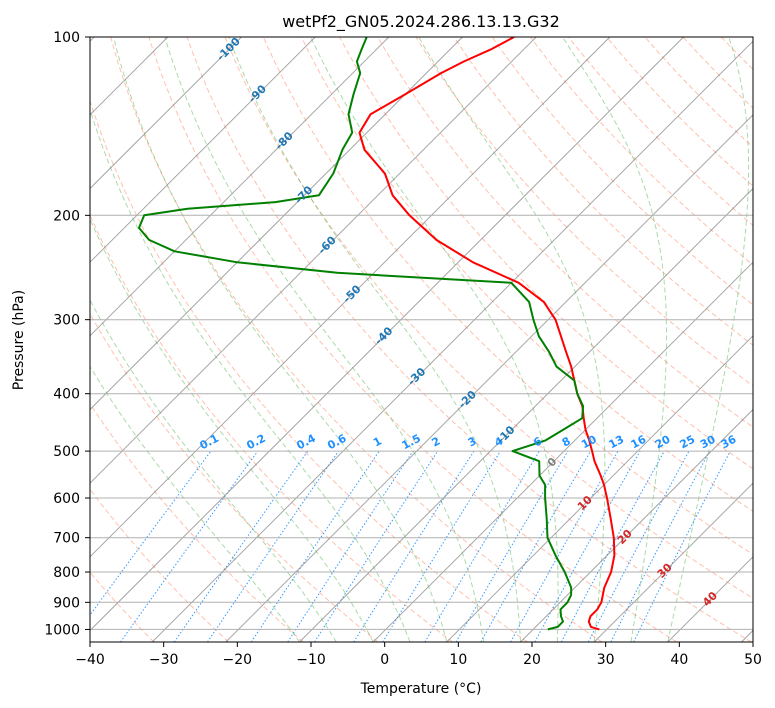 This screenshot has height=708, width=775. Describe the element at coordinates (606, 660) in the screenshot. I see `x-tick-label: 30` at that location.